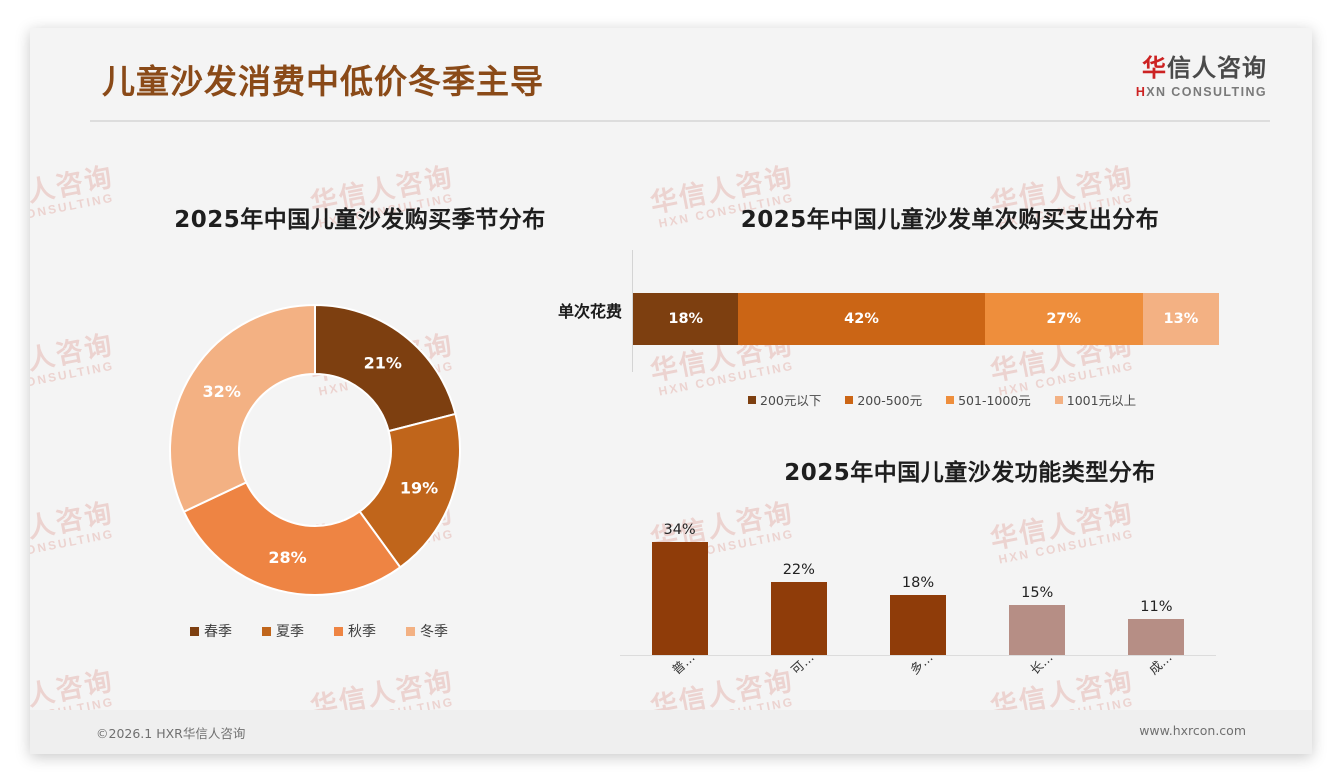  Describe the element at coordinates (362, 632) in the screenshot. I see `legend-label: 秋季` at that location.